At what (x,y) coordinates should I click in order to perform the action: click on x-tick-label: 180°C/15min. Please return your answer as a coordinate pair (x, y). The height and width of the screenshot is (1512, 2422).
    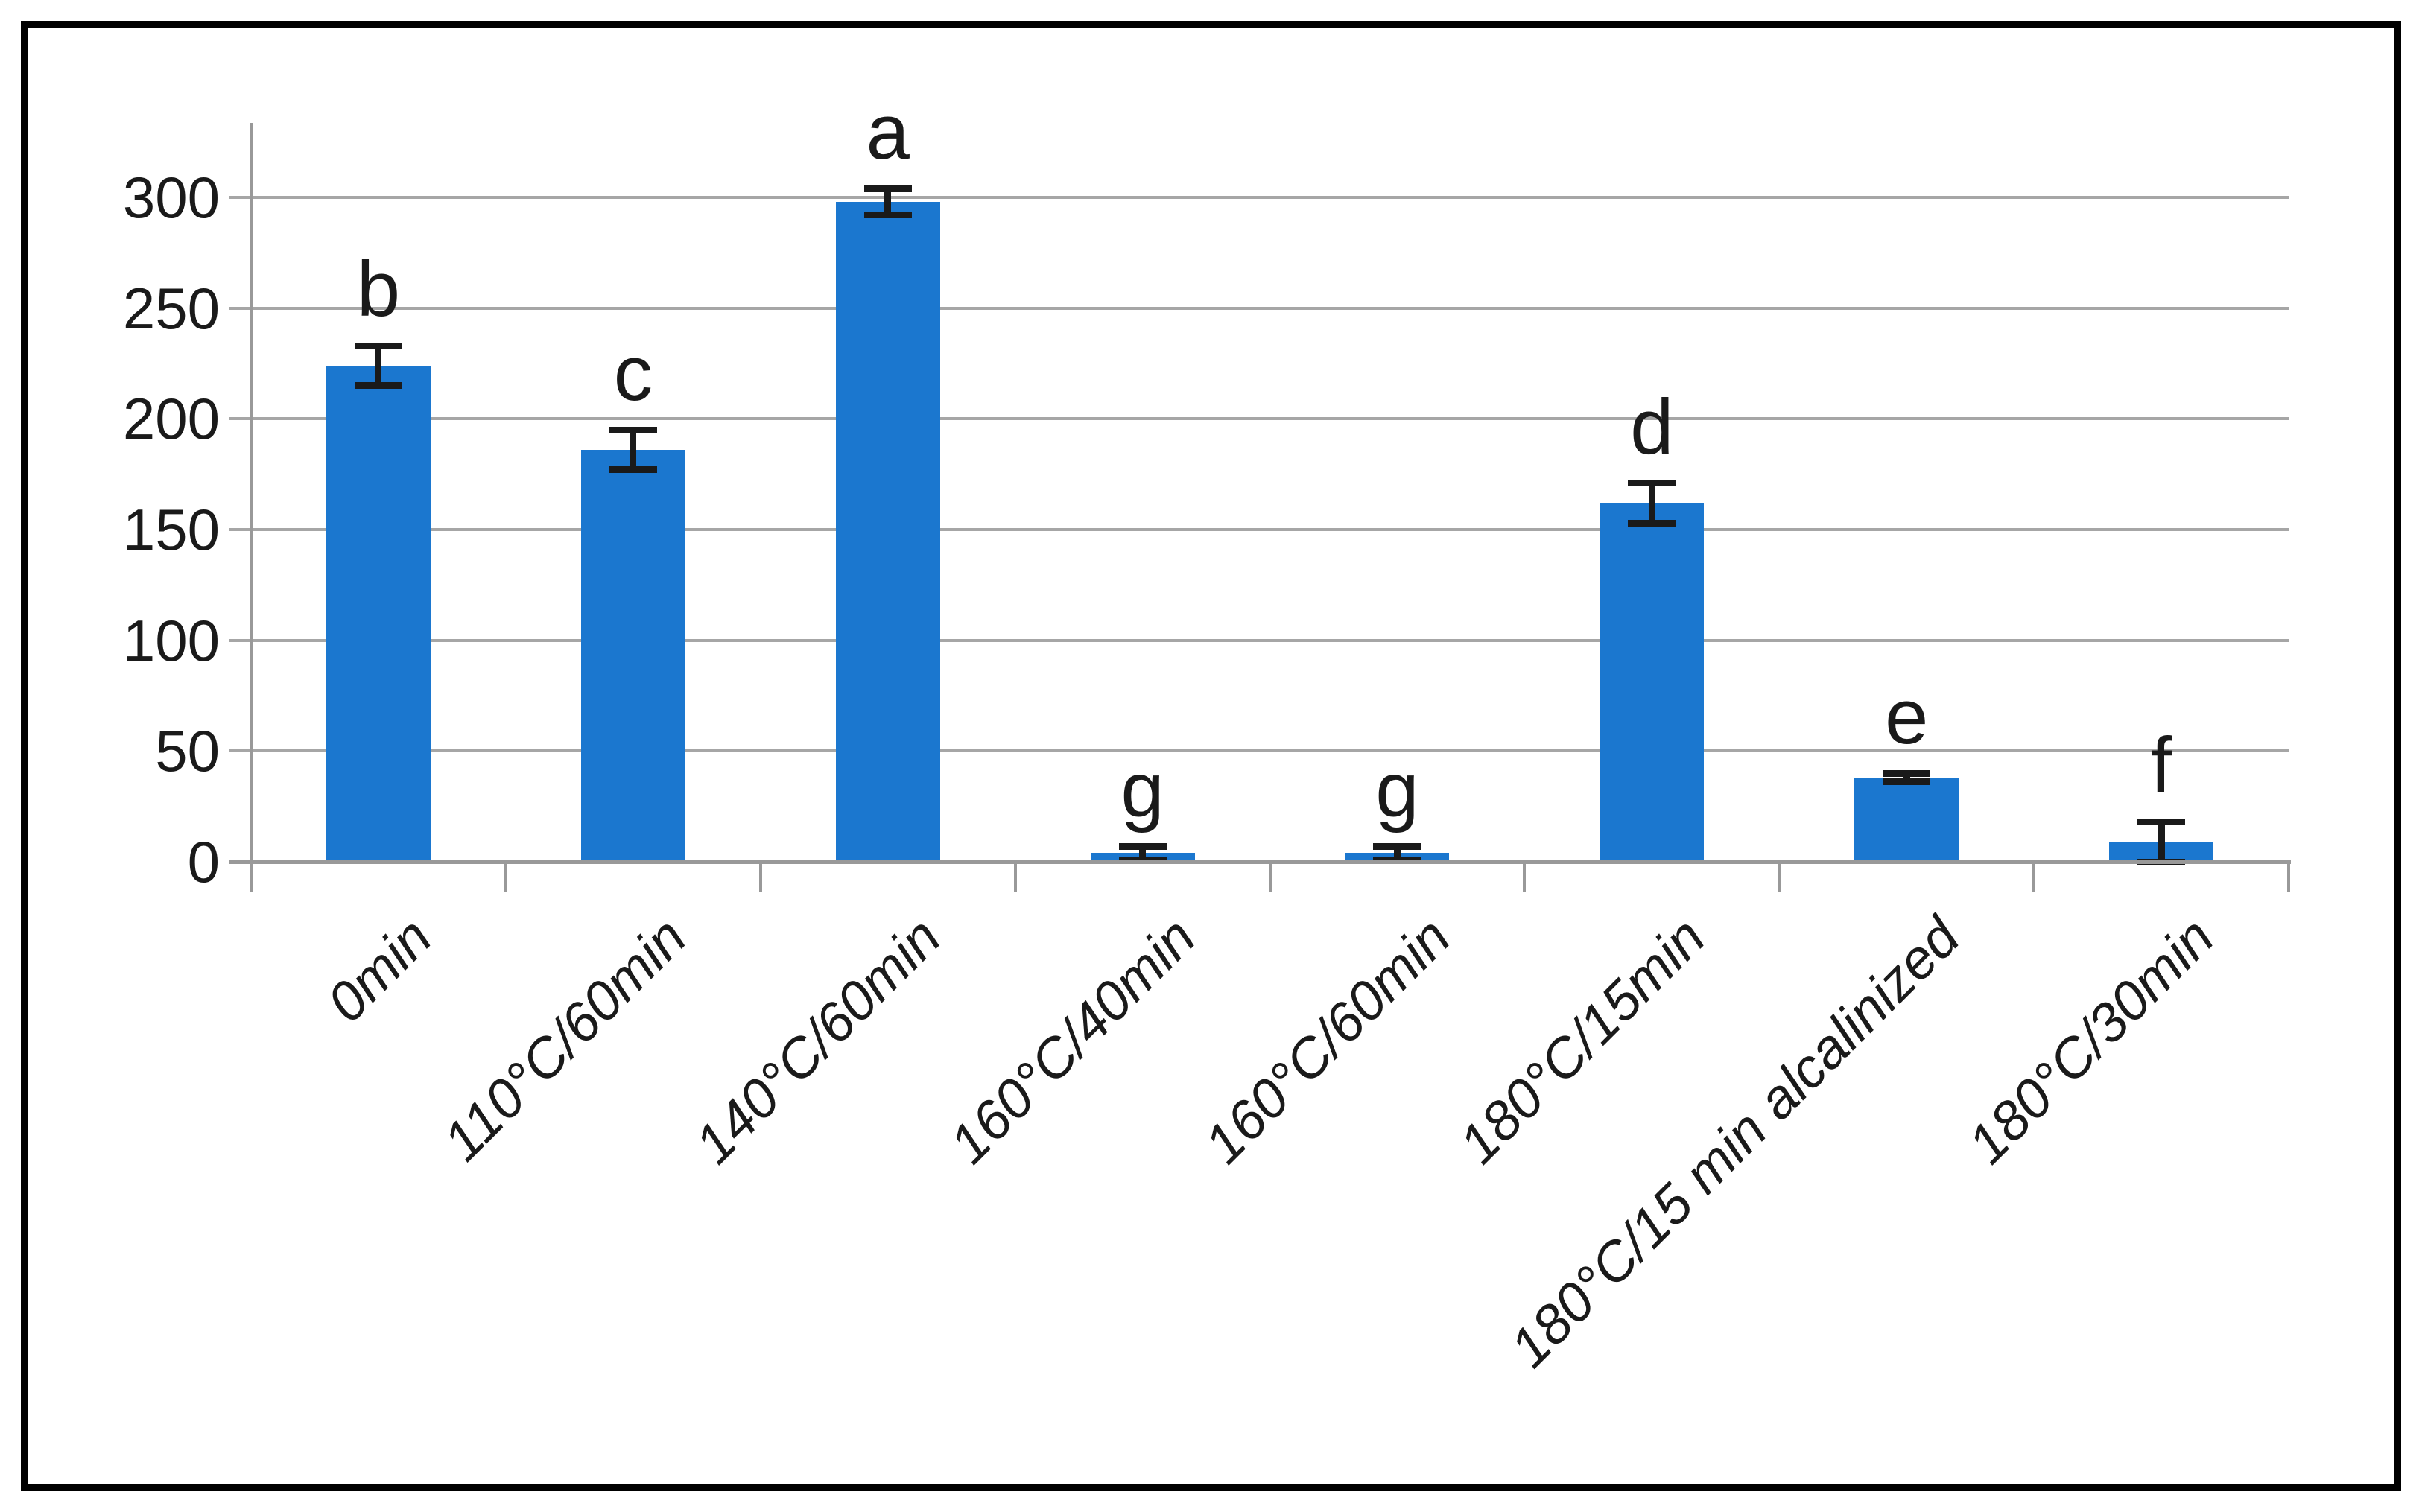
    Looking at the image, I should click on (1582, 1040).